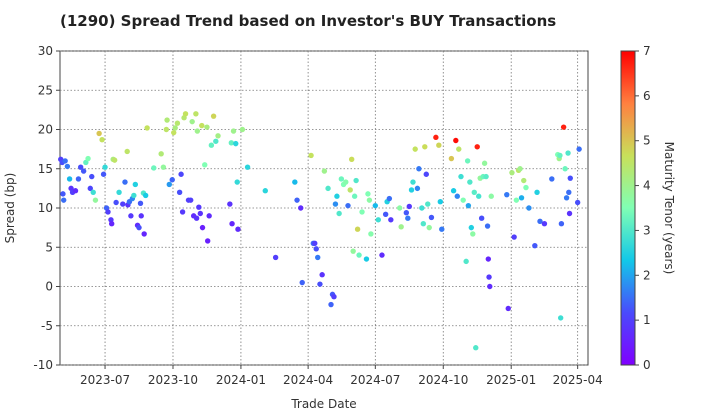  I want to click on colorbar-tick-label: 1, so click(647, 320).